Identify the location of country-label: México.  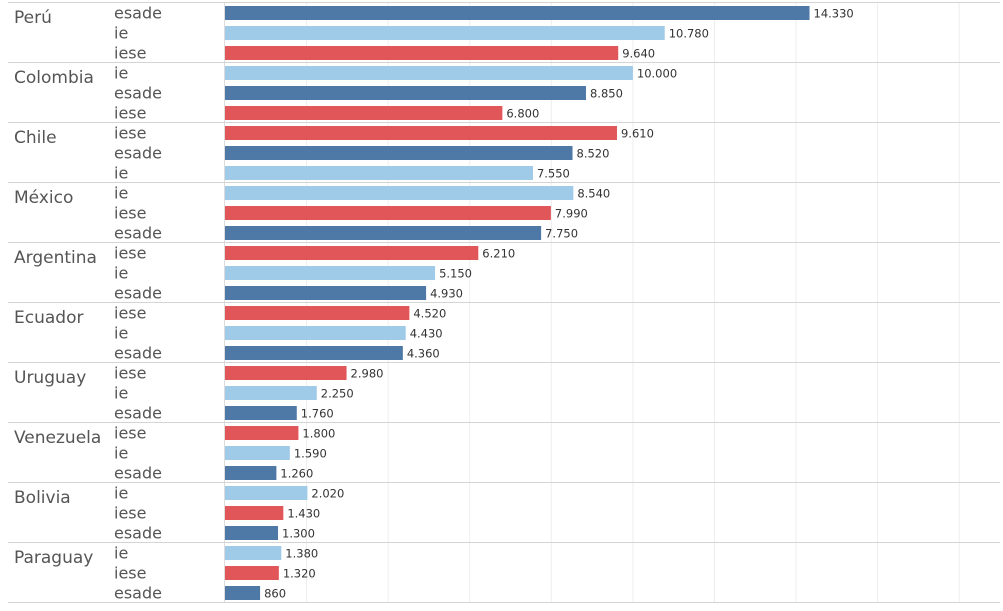
(43, 198).